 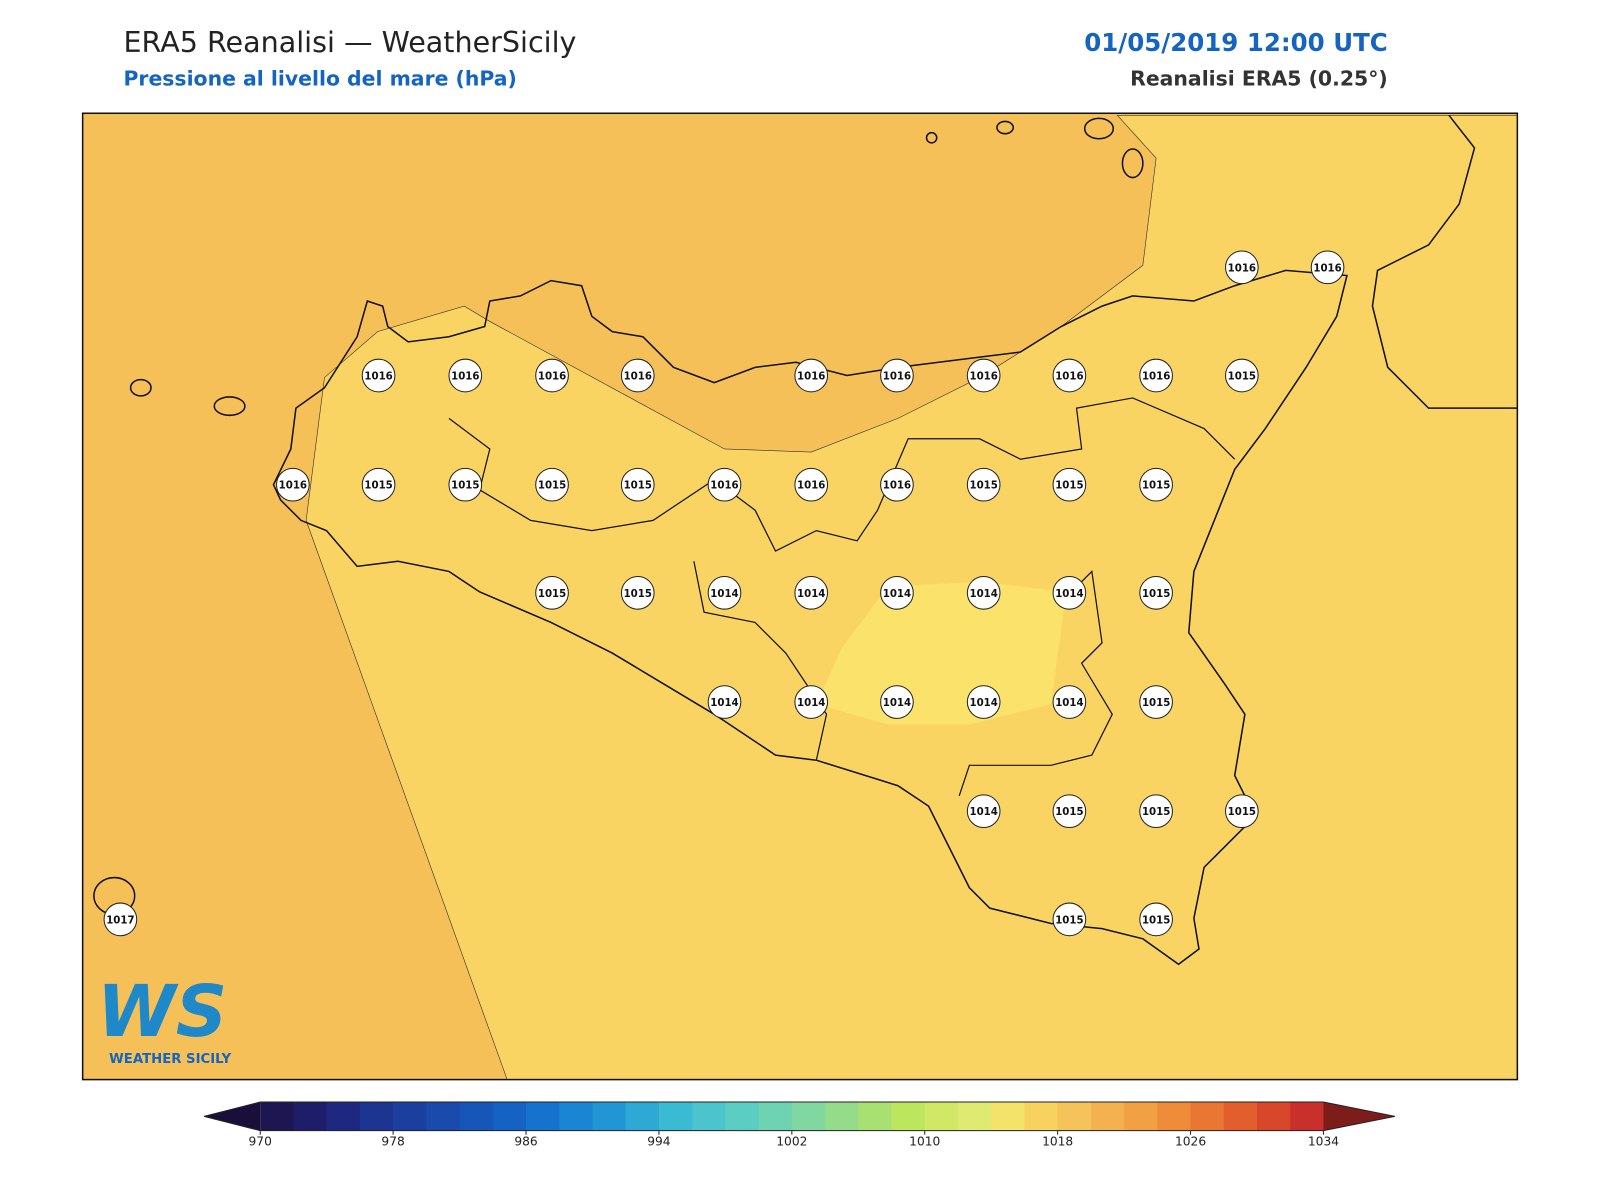 What do you see at coordinates (1444, 261) in the screenshot?
I see `coastline-calabria` at bounding box center [1444, 261].